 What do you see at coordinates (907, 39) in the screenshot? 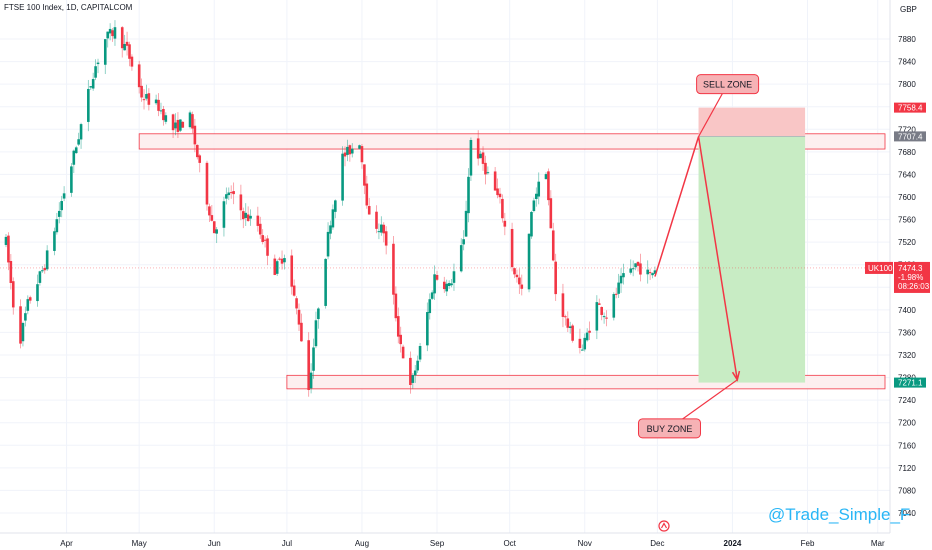
I see `y-tick-label: 7880` at bounding box center [907, 39].